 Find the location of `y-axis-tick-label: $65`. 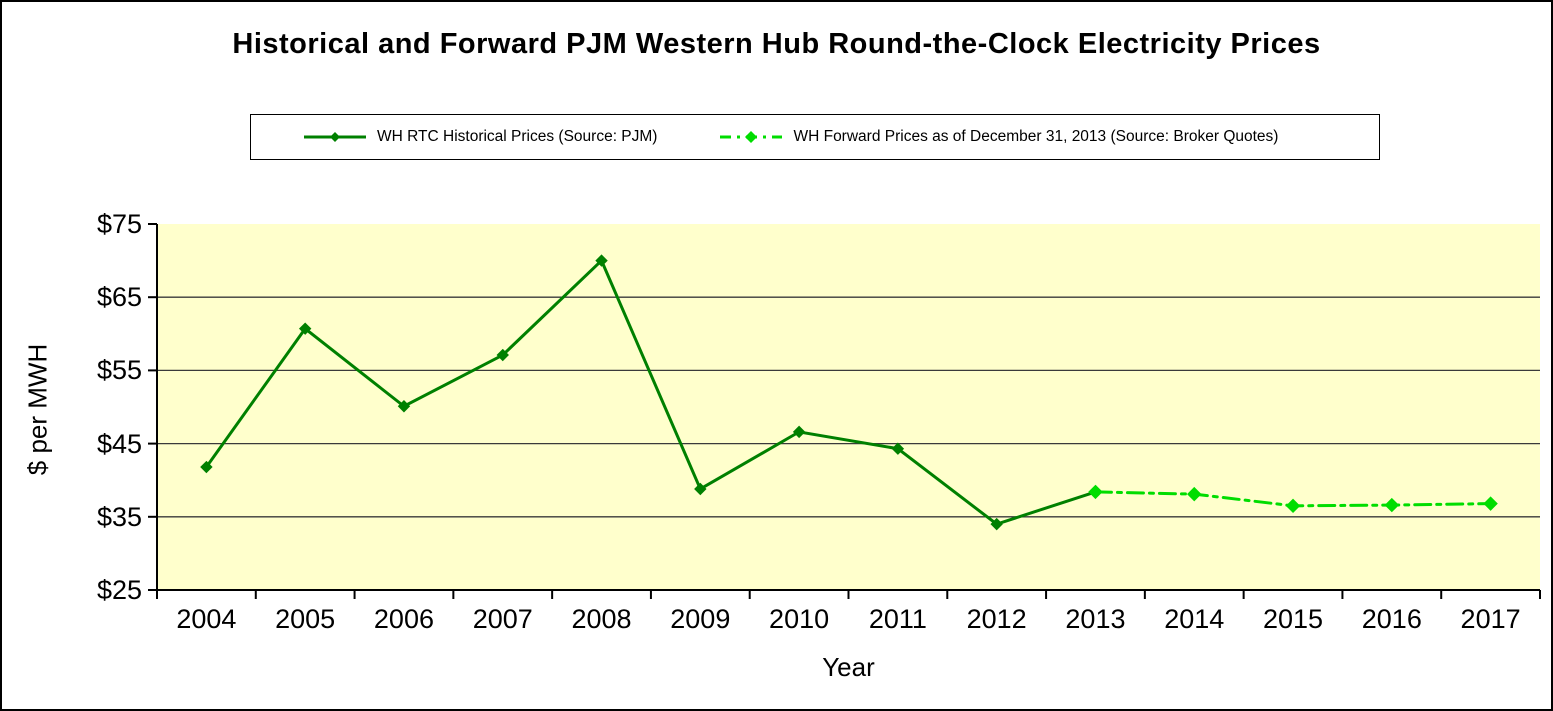

y-axis-tick-label: $65 is located at coordinates (119, 297).